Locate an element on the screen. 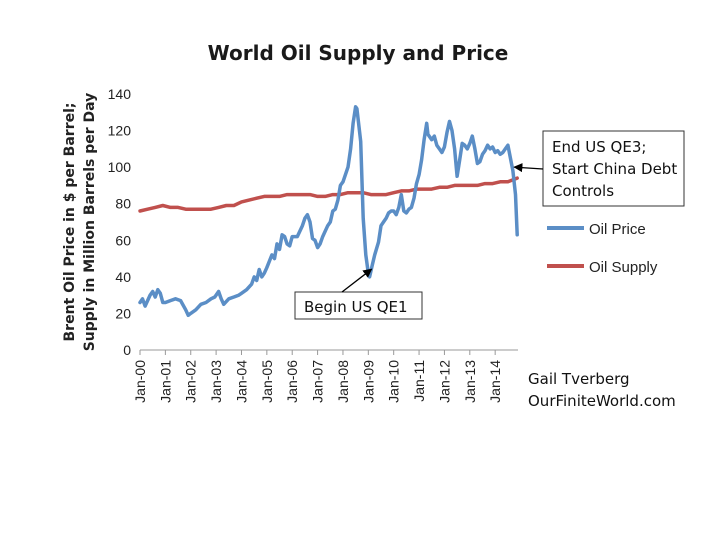 The height and width of the screenshot is (540, 720). x-tick-label: Jan-02 is located at coordinates (191, 381).